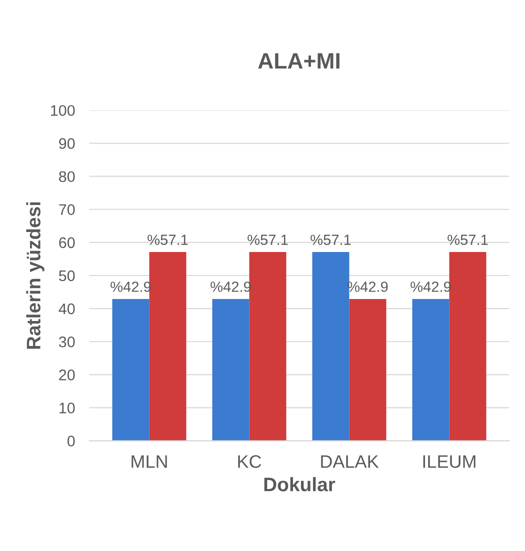 The image size is (525, 551). What do you see at coordinates (66, 342) in the screenshot?
I see `y-tick-label: 30` at bounding box center [66, 342].